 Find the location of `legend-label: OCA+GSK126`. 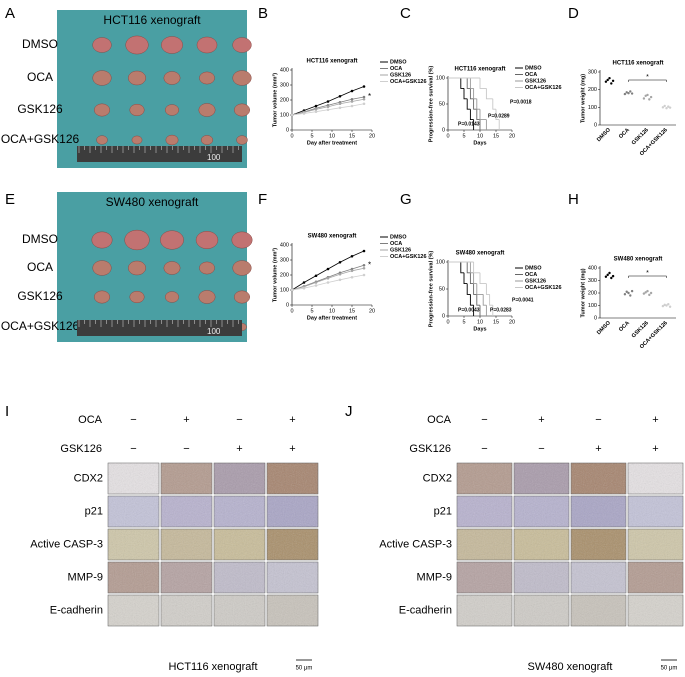

legend-label: OCA+GSK126 is located at coordinates (408, 257).